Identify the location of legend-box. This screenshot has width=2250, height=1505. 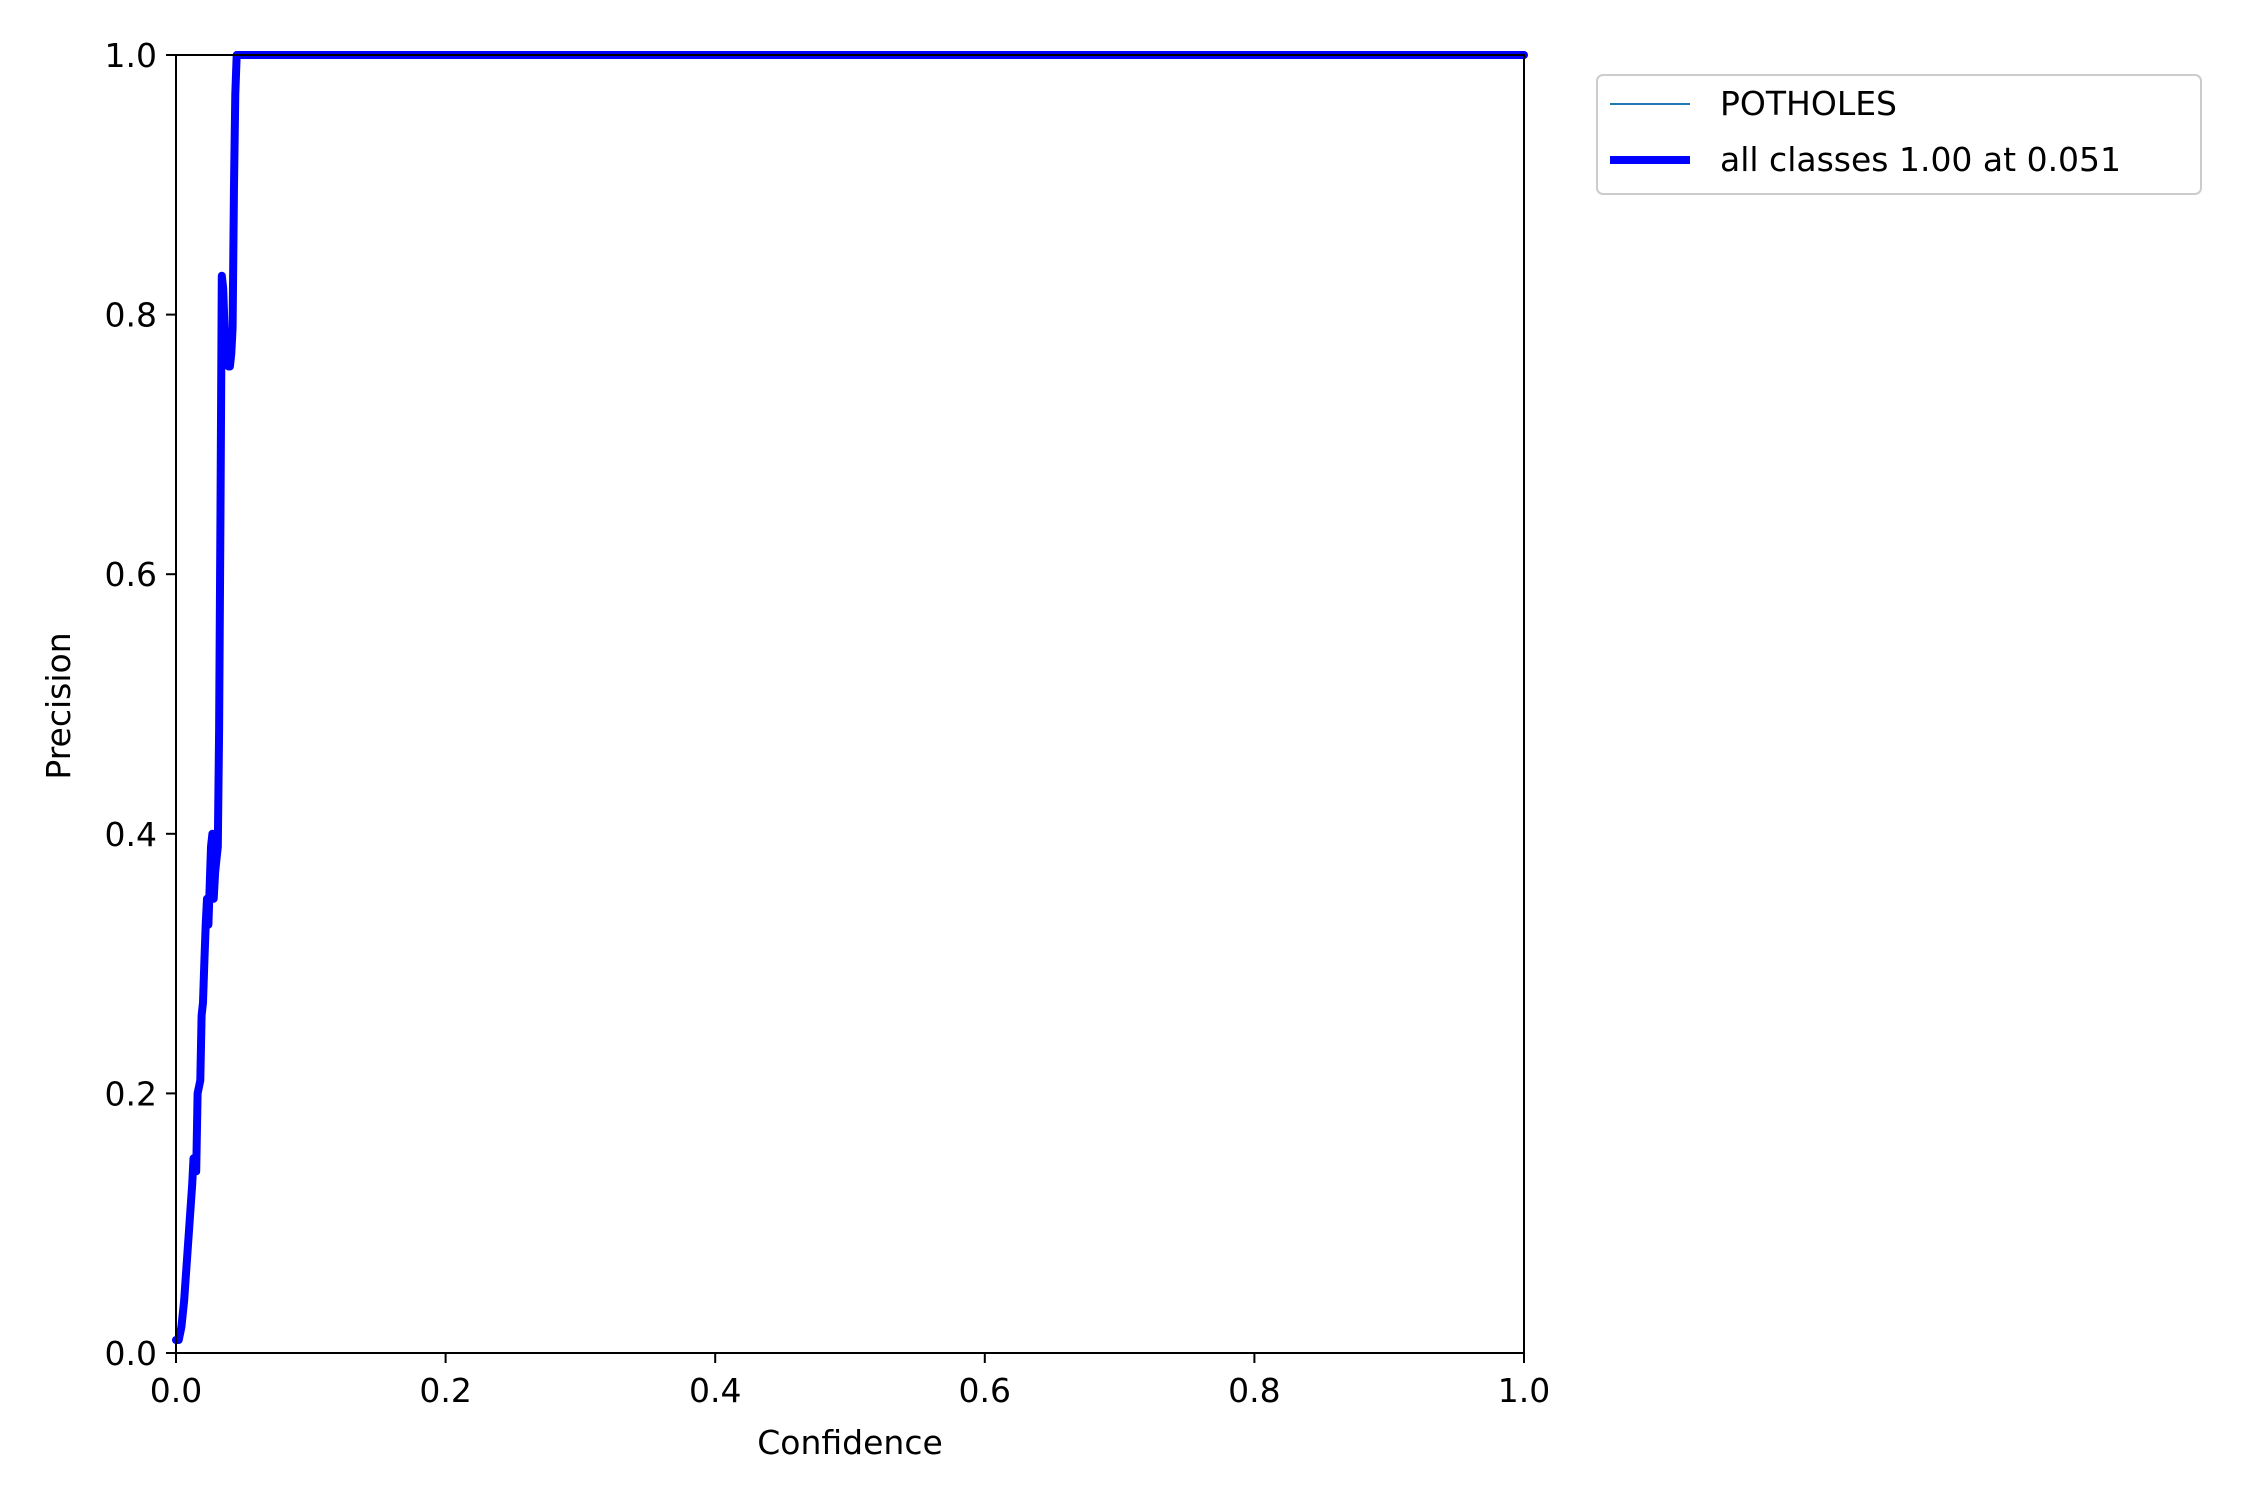
(1899, 134).